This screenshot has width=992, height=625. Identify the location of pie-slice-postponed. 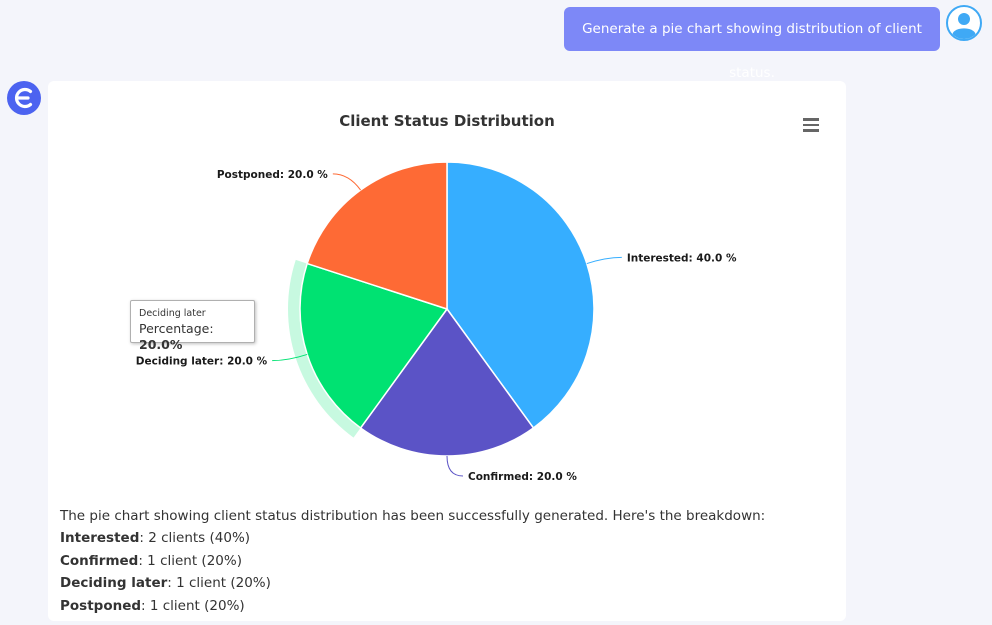
(377, 236).